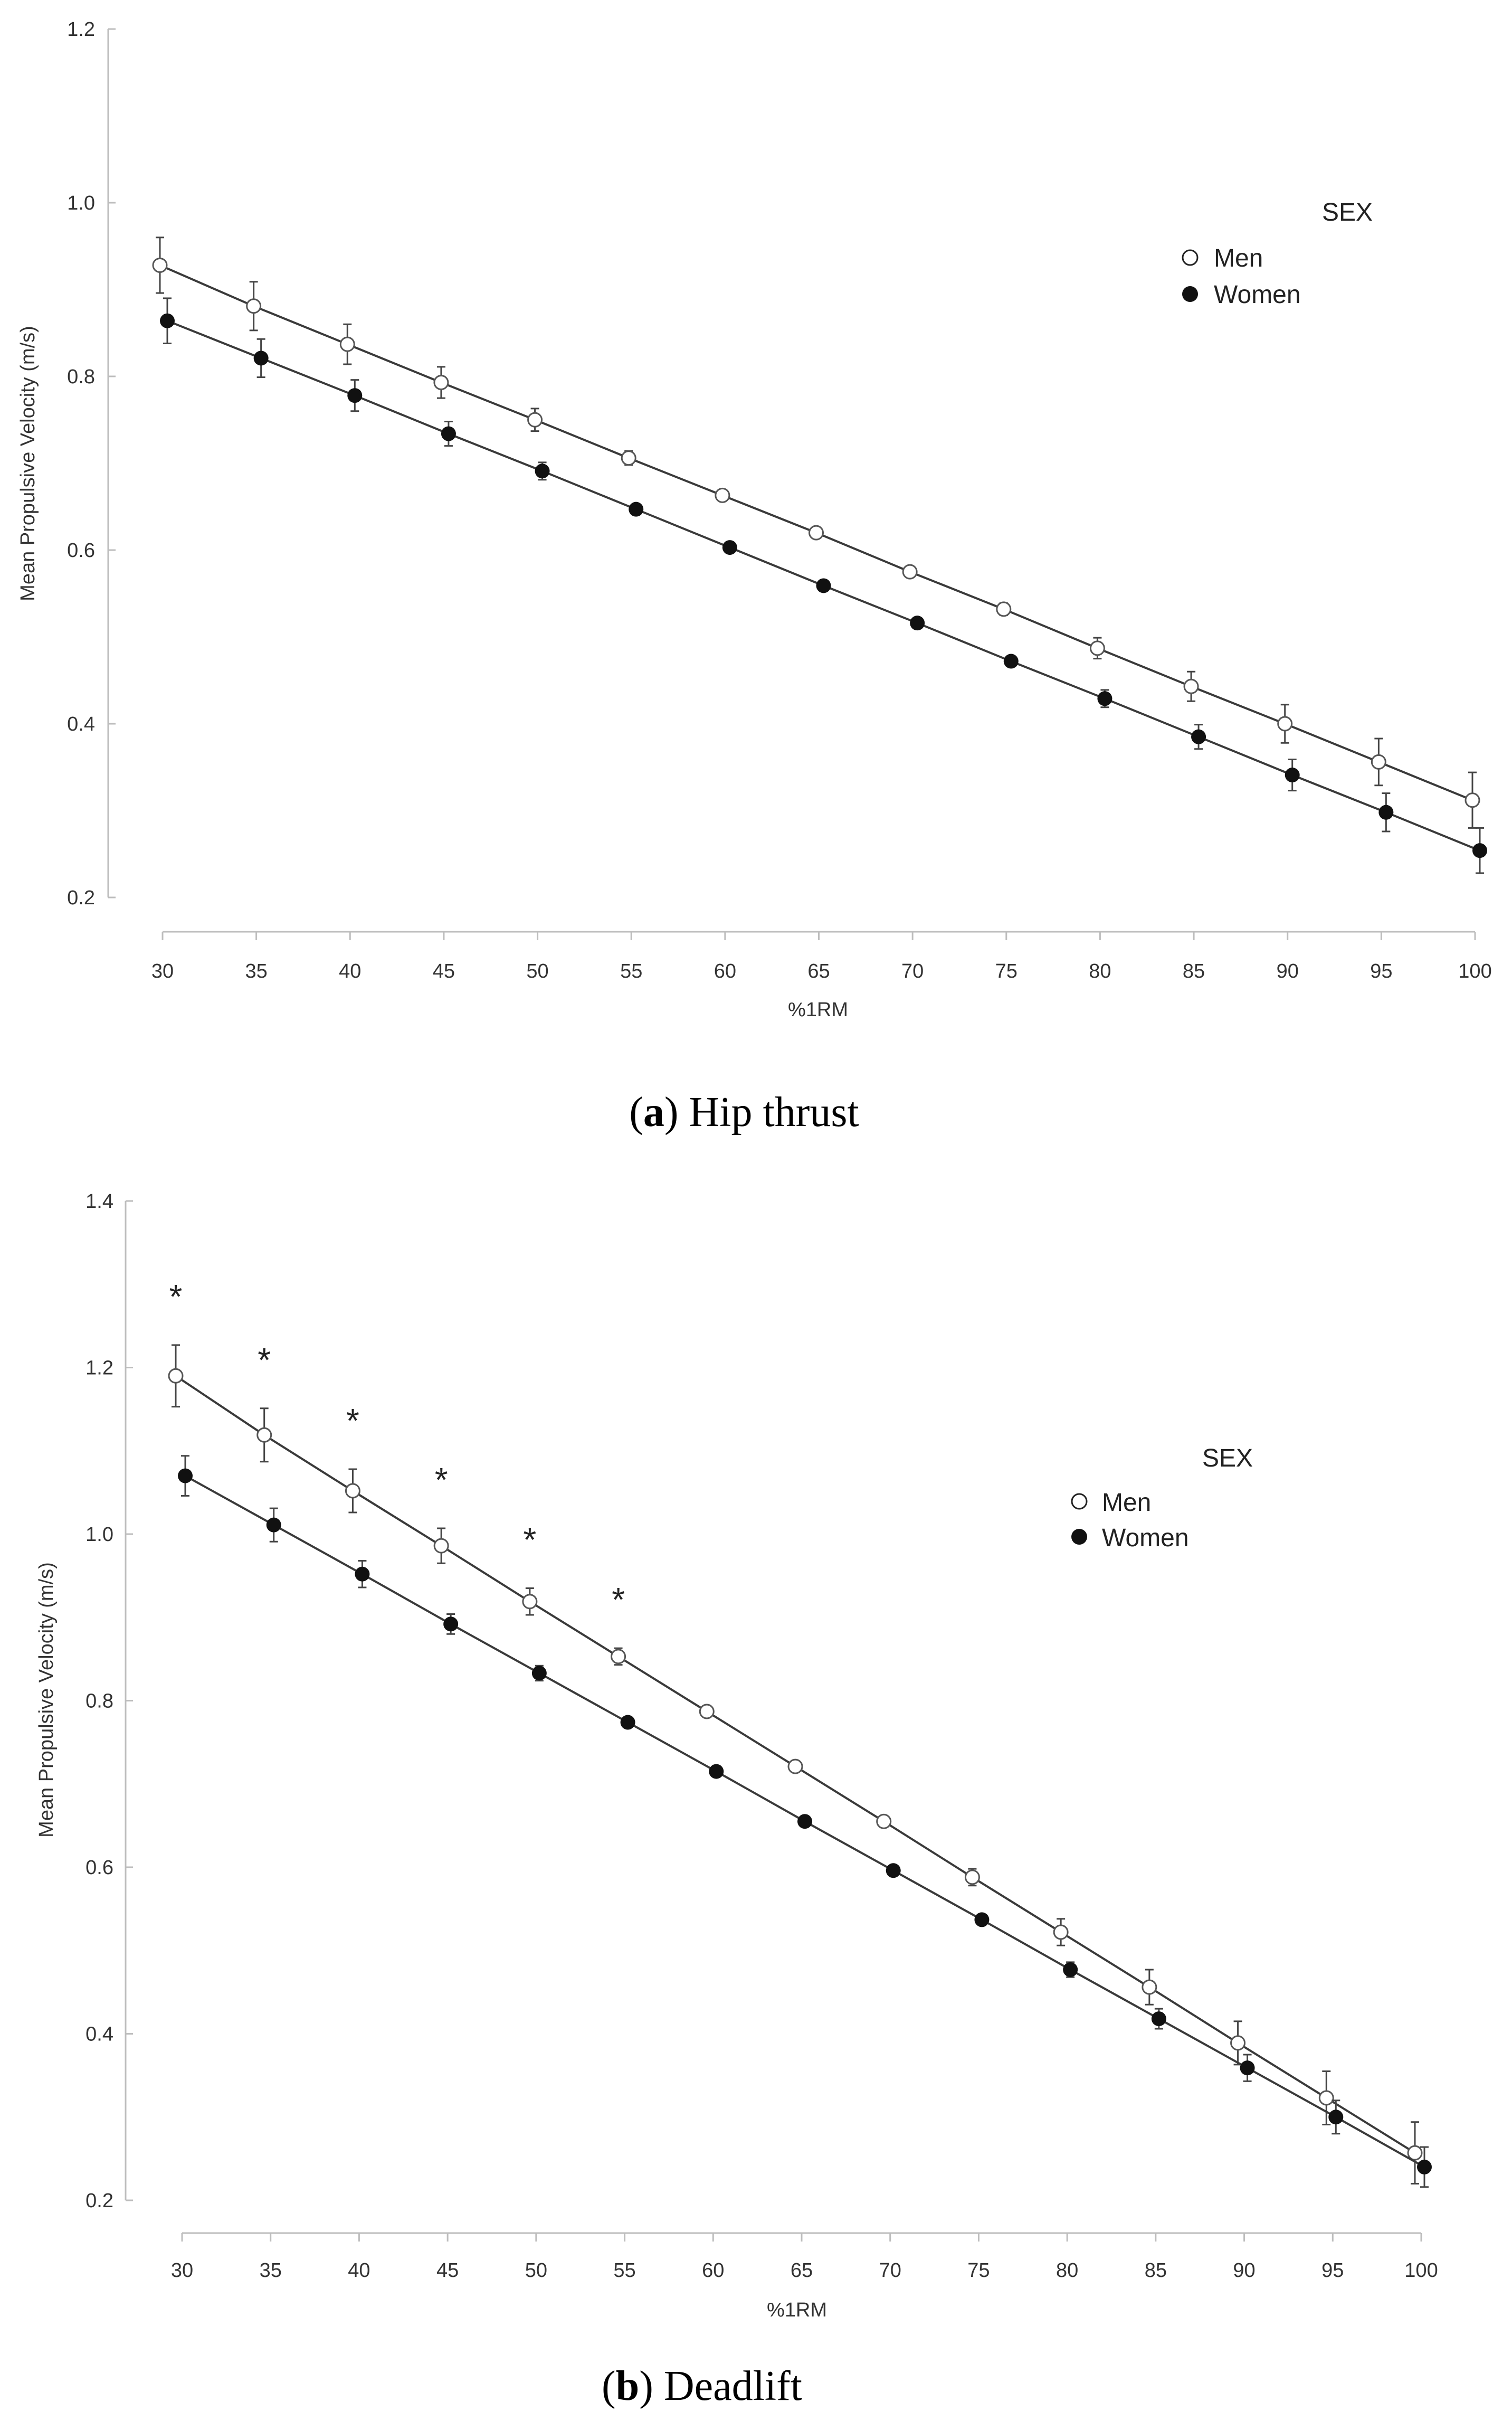 The width and height of the screenshot is (1512, 2421). What do you see at coordinates (28, 463) in the screenshot?
I see `y-axis-label: Mean Propulsive Velocity (m/s)` at bounding box center [28, 463].